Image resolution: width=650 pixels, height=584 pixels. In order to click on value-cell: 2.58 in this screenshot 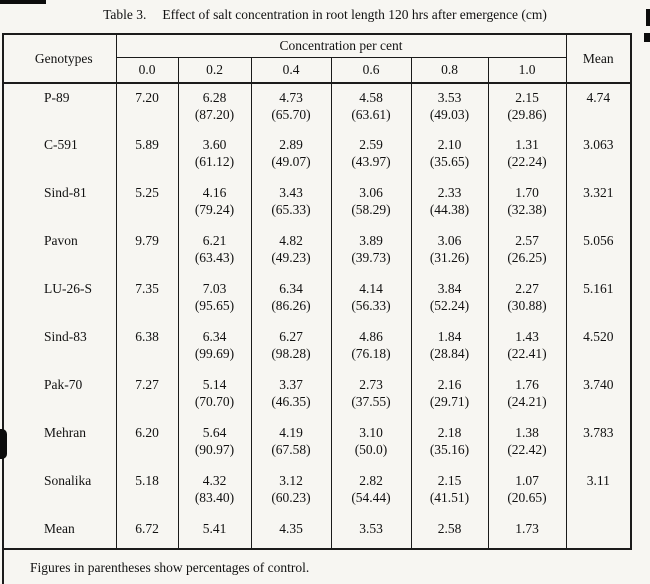, I will do `click(449, 532)`.